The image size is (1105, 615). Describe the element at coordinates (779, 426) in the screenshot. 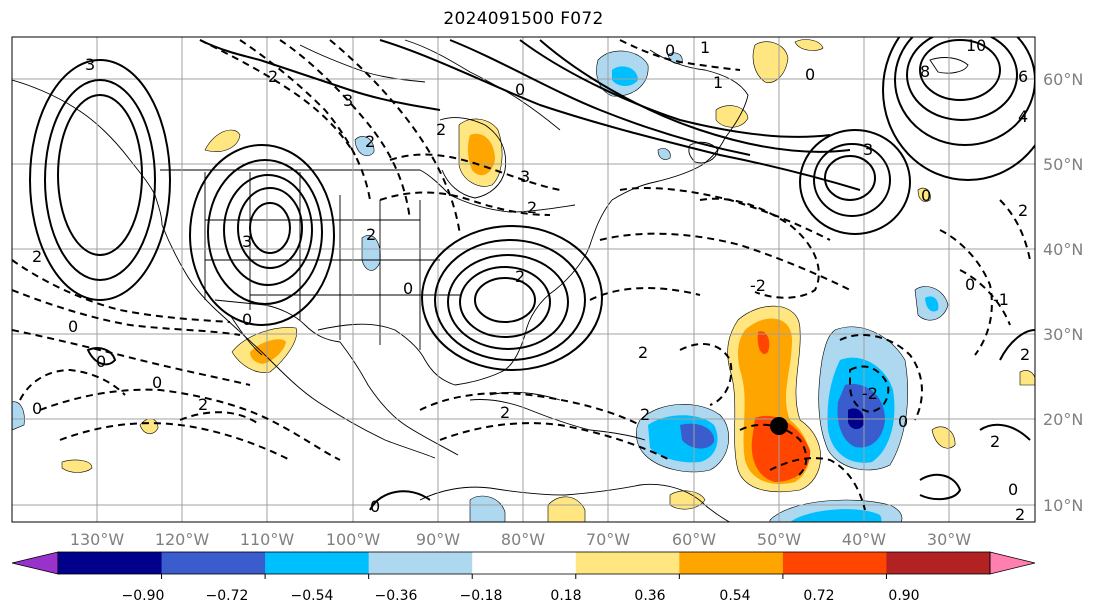

I see `storm-marker` at that location.